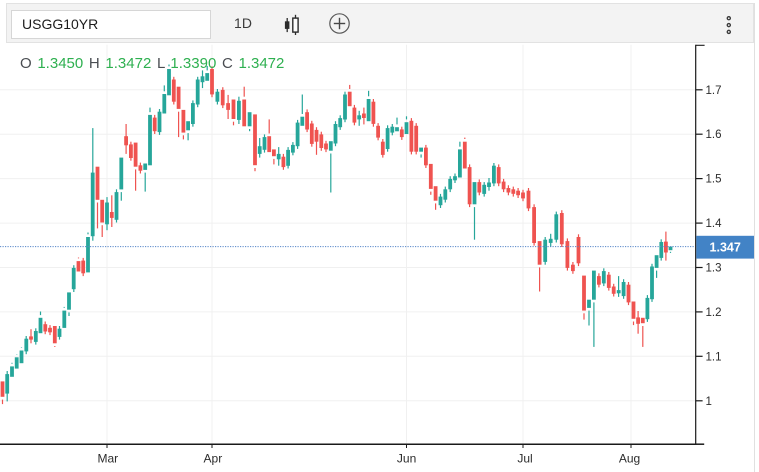 The width and height of the screenshot is (759, 472). Describe the element at coordinates (213, 459) in the screenshot. I see `svg-text: Apr` at that location.